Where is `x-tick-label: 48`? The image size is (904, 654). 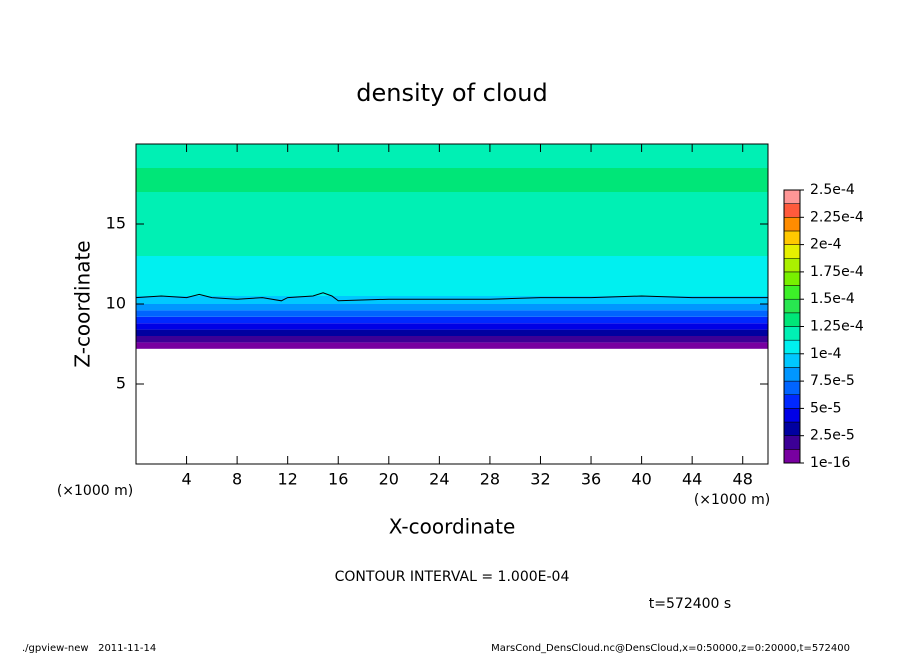 x-tick-label: 48 is located at coordinates (743, 479).